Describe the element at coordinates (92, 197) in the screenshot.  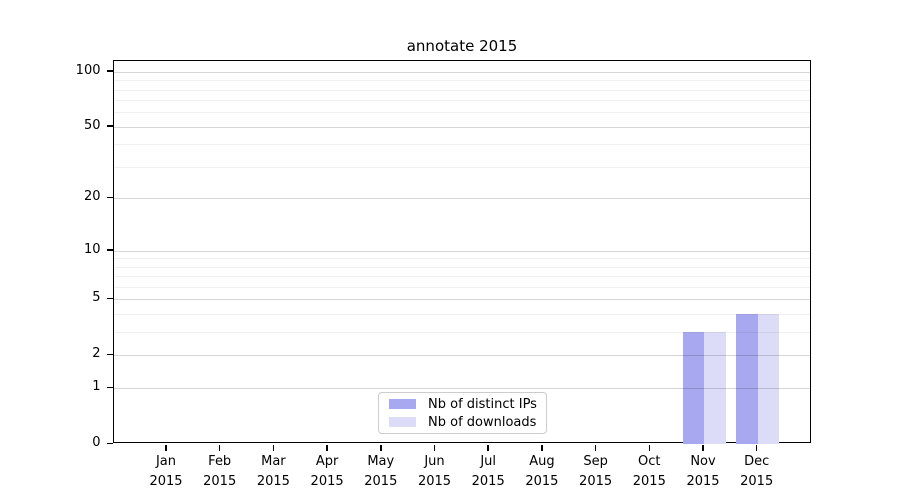
I see `y-tick-label: 20` at that location.